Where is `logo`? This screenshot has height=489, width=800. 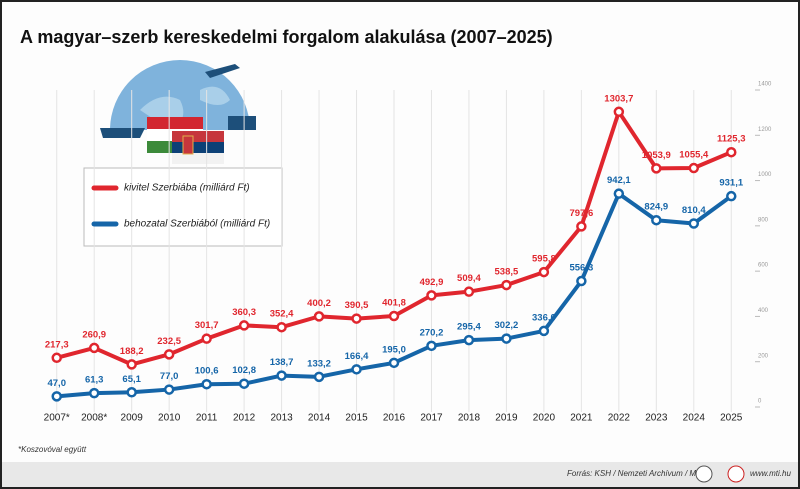 logo is located at coordinates (736, 474).